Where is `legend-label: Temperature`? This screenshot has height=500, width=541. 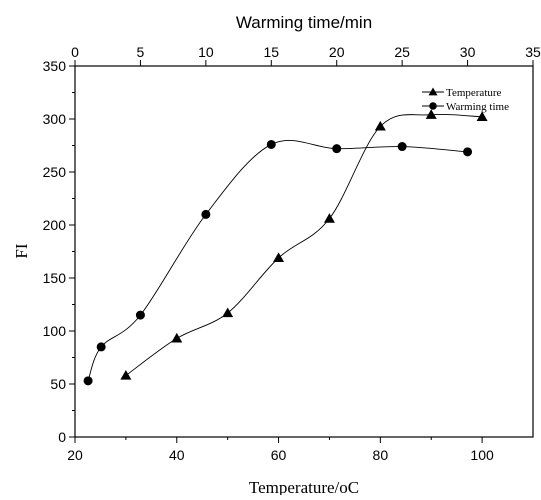 legend-label: Temperature is located at coordinates (474, 93).